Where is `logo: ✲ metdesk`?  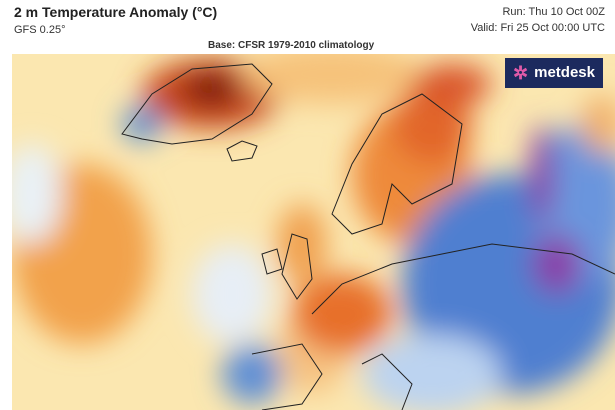 logo: ✲ metdesk is located at coordinates (554, 73).